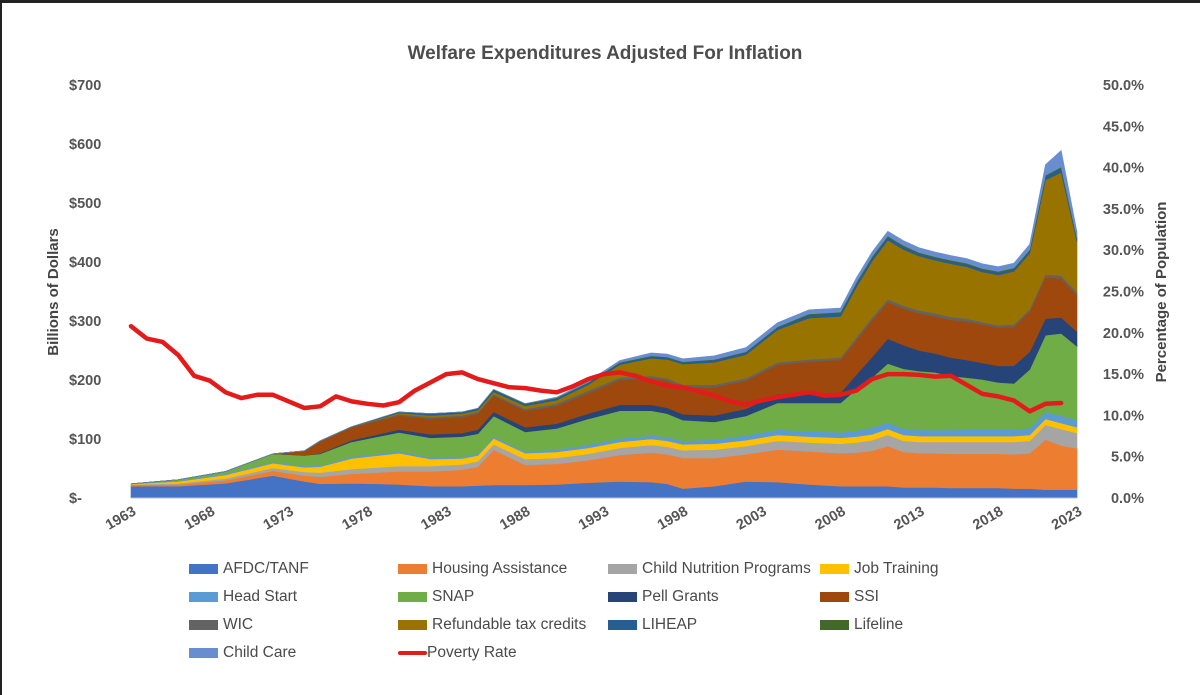 The height and width of the screenshot is (695, 1200). I want to click on legend-item: SSI, so click(849, 597).